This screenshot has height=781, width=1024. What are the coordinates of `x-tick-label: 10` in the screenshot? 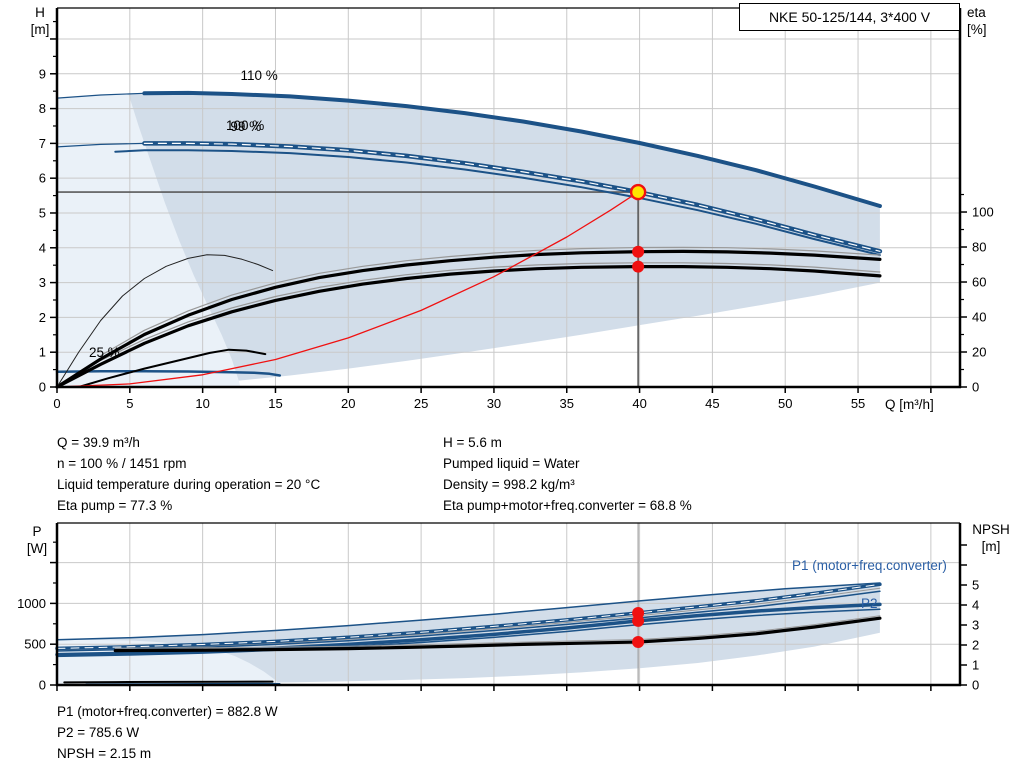 It's located at (202, 403).